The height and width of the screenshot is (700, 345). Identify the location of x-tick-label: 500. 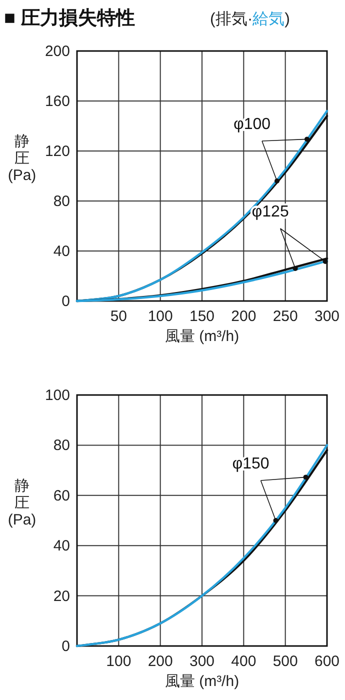
(285, 661).